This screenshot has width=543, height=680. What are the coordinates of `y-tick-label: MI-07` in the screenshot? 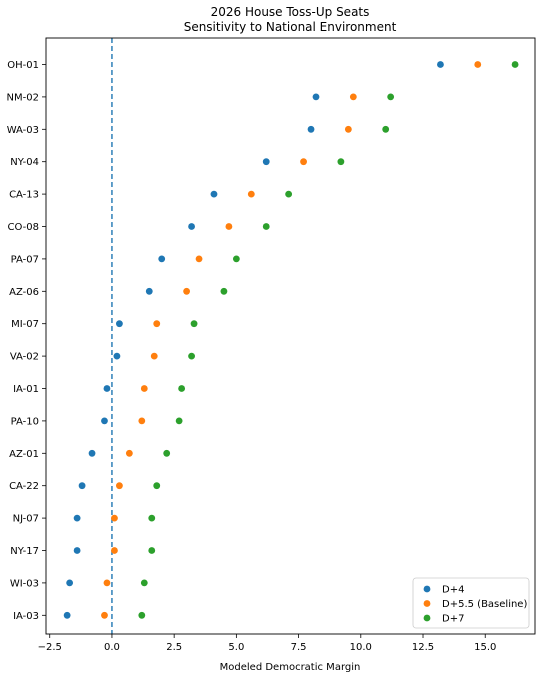 It's located at (25, 324).